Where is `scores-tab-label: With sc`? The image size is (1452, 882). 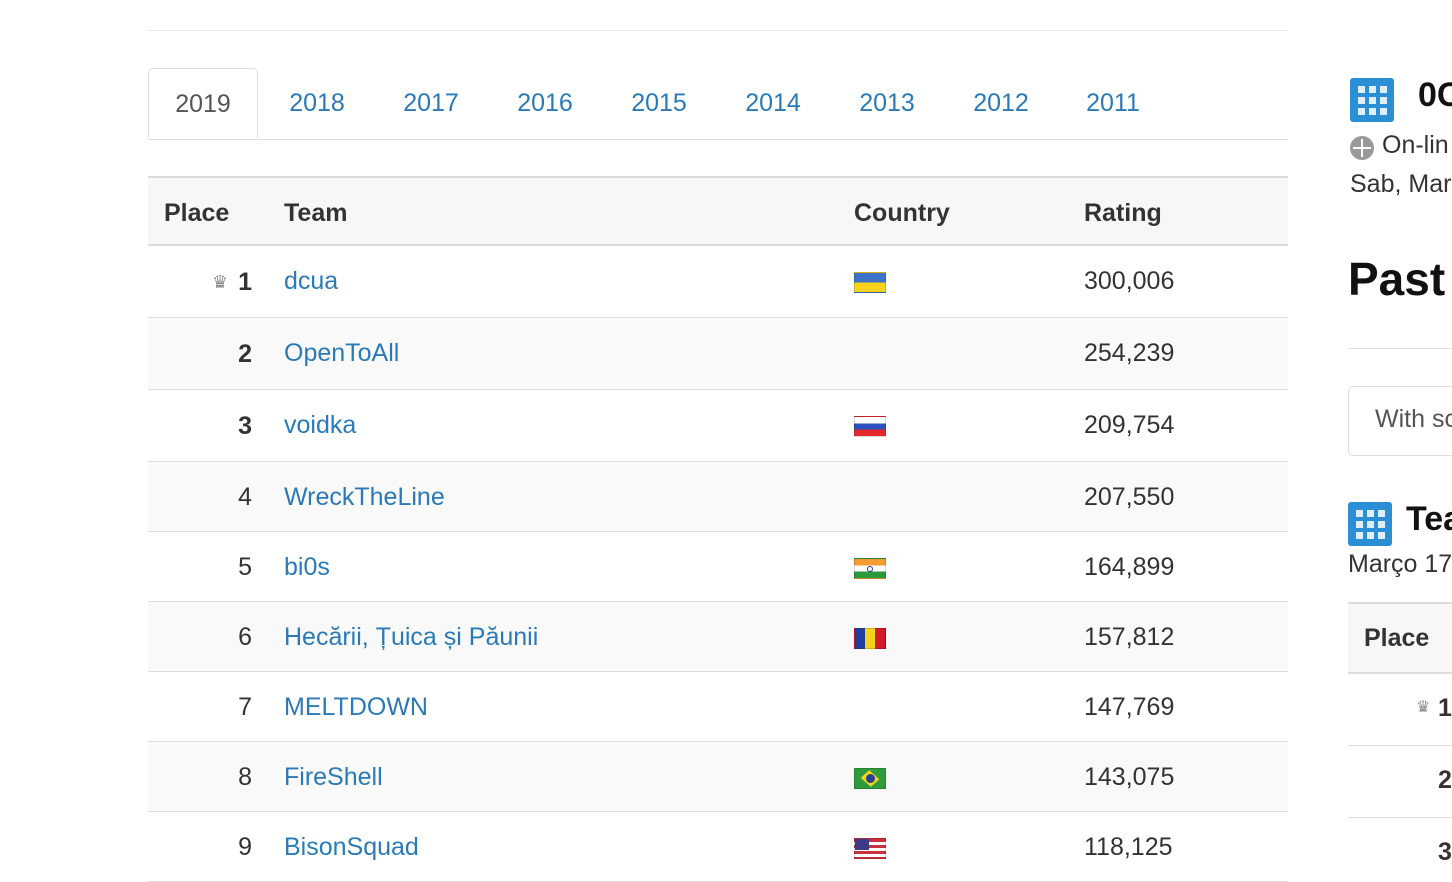
scores-tab-label: With sc is located at coordinates (1413, 419).